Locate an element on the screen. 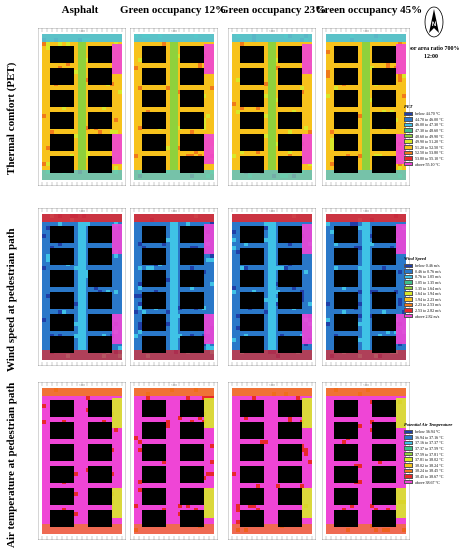  legend-item: 46.00 to 47.30 °C is located at coordinates (433, 125).